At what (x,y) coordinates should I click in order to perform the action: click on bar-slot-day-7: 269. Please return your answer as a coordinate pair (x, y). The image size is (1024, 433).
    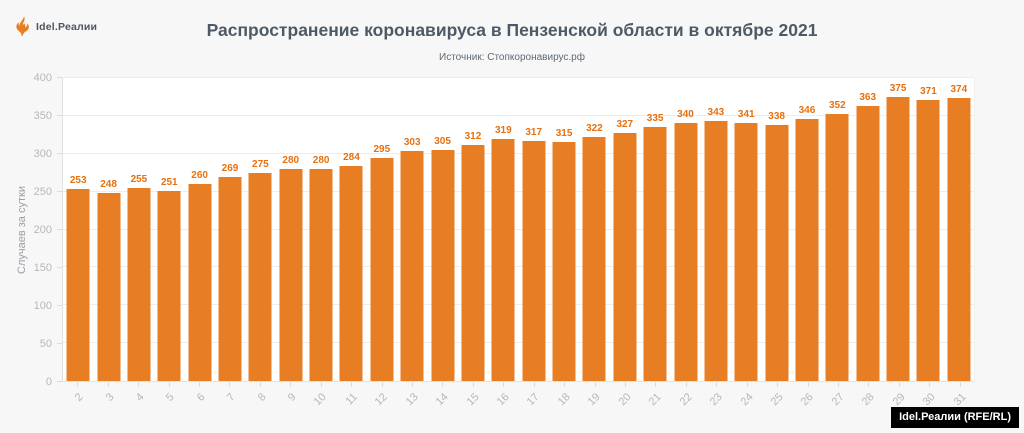
    Looking at the image, I should click on (230, 272).